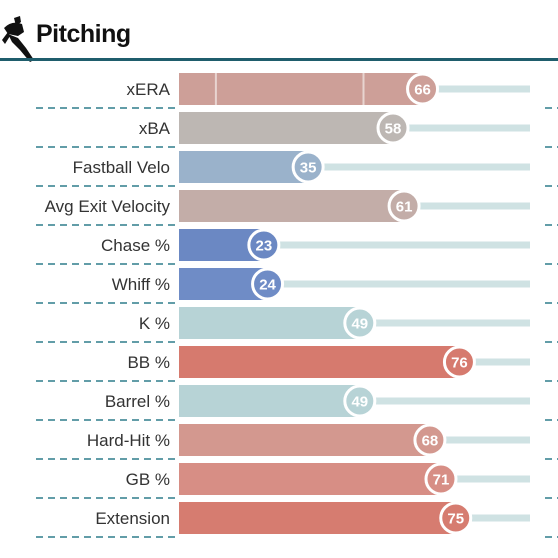 The image size is (558, 558). Describe the element at coordinates (128, 440) in the screenshot. I see `row-label: Hard-Hit %` at that location.